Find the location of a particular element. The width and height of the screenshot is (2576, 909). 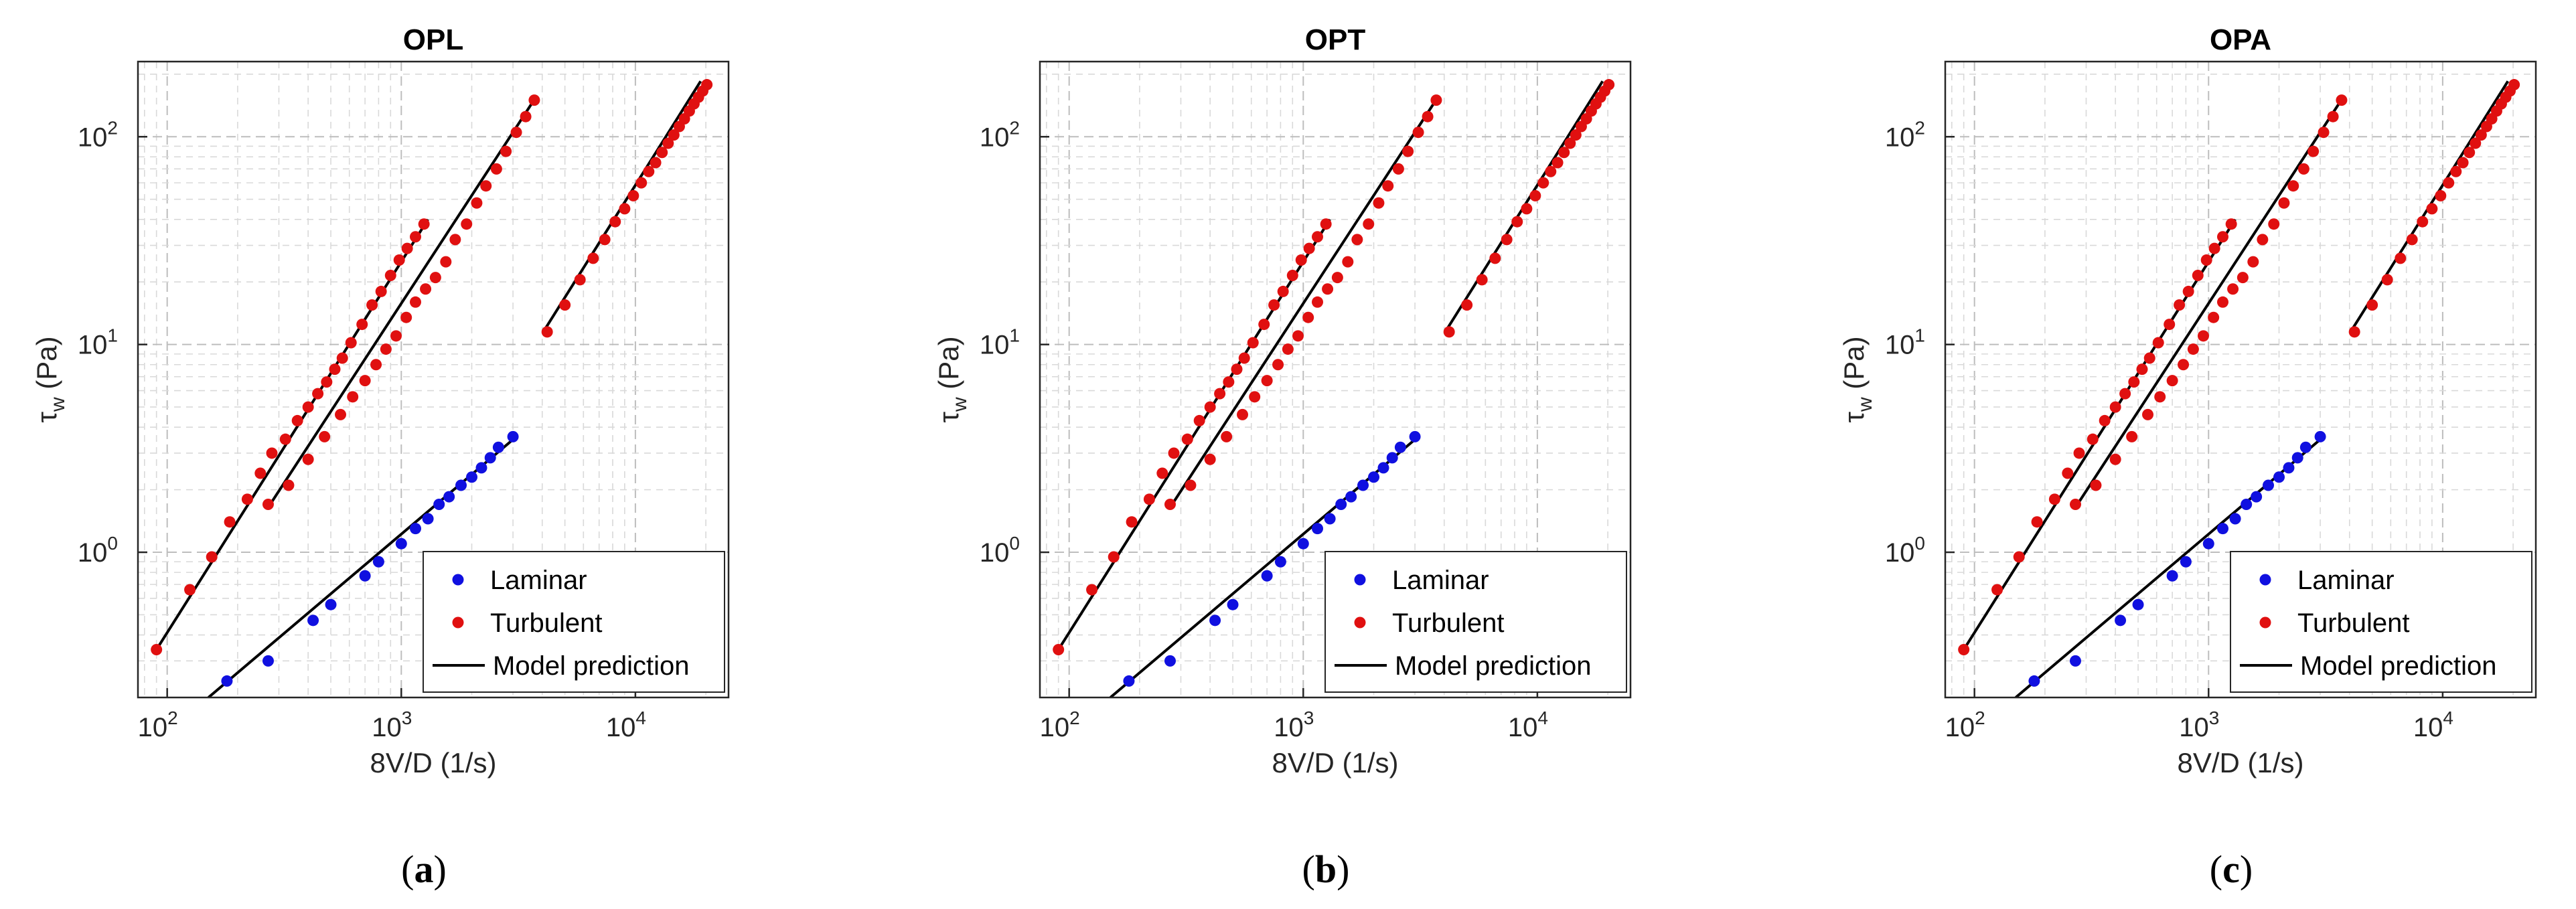

model-prediction-line is located at coordinates (404, 298).